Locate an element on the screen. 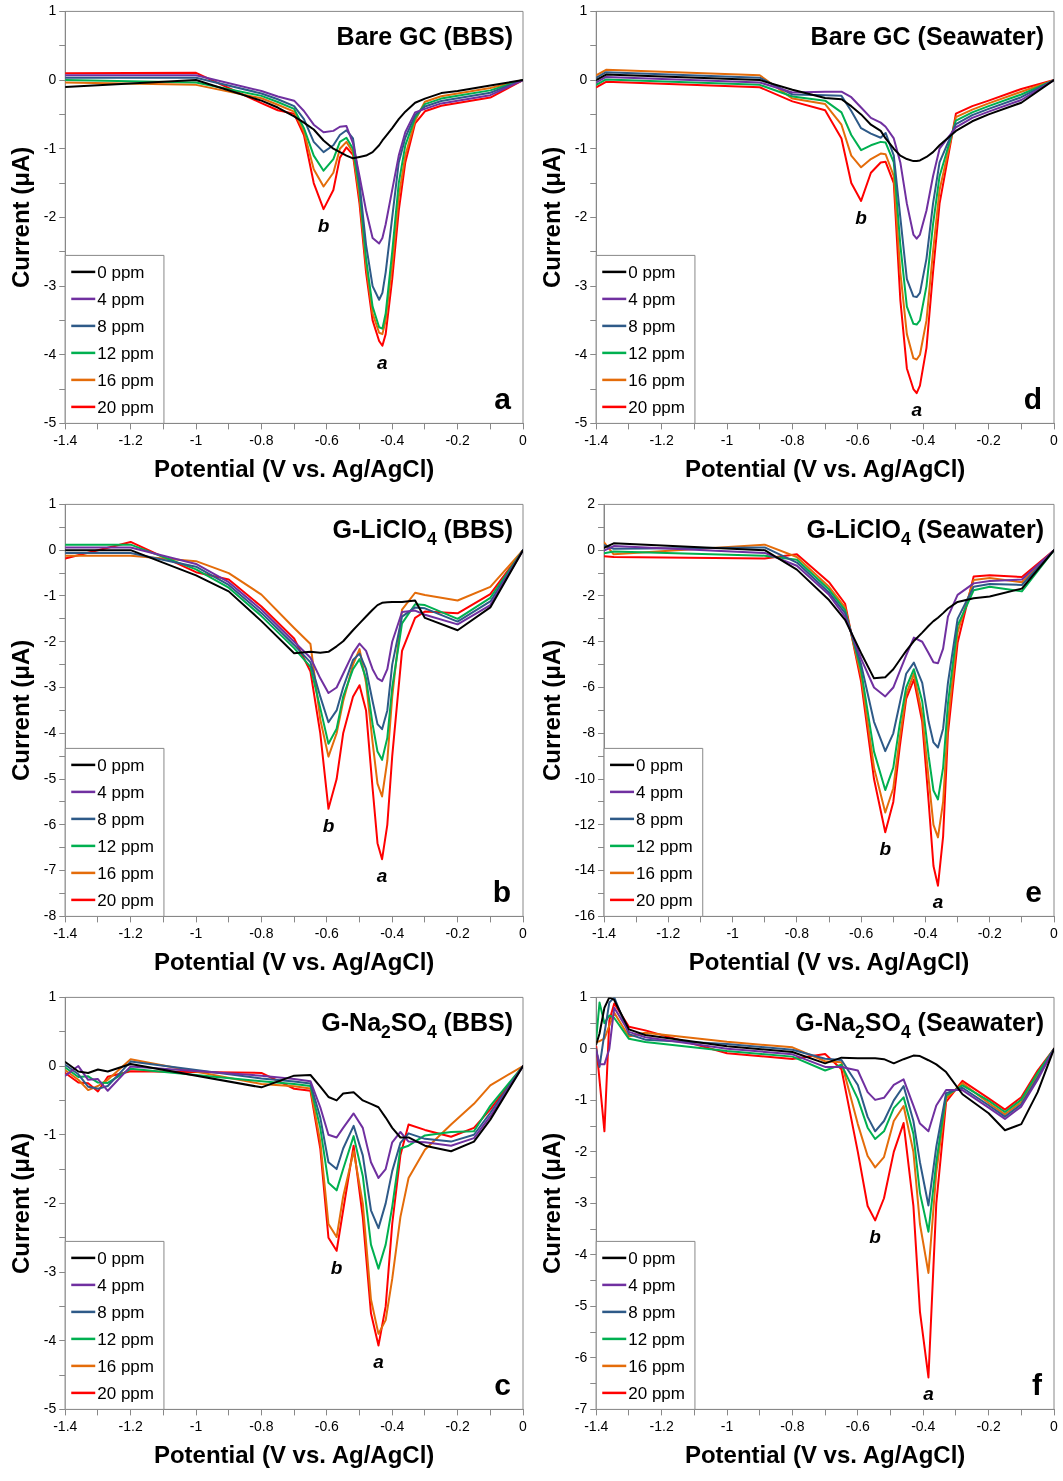 This screenshot has width=1063, height=1481. y-tick-label: -12 is located at coordinates (585, 823).